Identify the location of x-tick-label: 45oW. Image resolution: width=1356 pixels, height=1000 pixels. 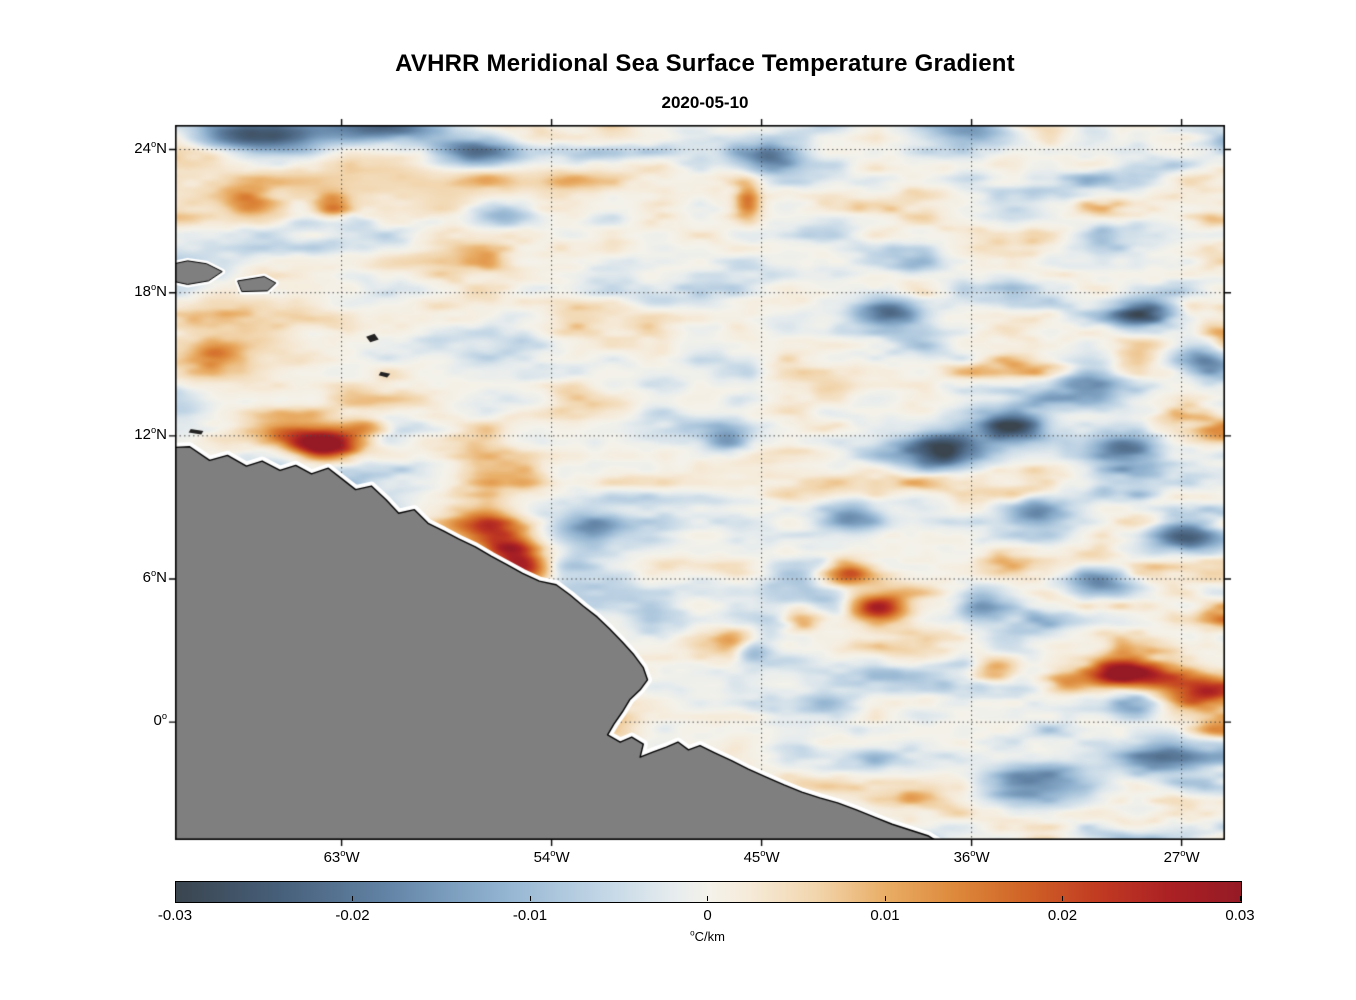
(761, 857).